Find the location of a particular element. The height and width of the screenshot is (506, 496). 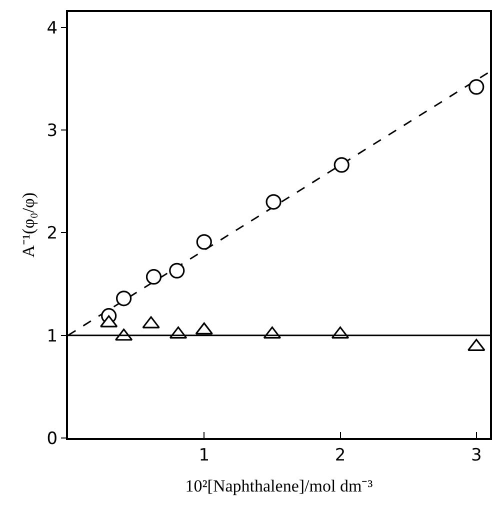

x-tick-label: 2 is located at coordinates (340, 455).